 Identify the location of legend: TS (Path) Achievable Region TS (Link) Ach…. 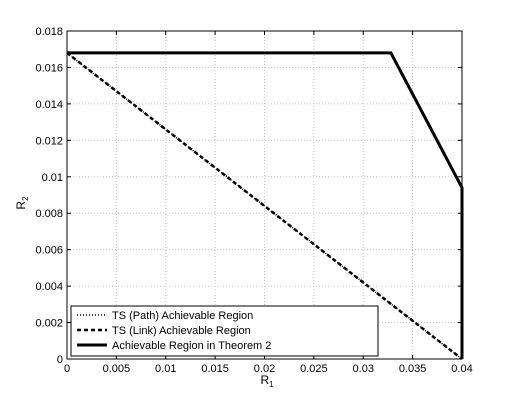
(224, 331).